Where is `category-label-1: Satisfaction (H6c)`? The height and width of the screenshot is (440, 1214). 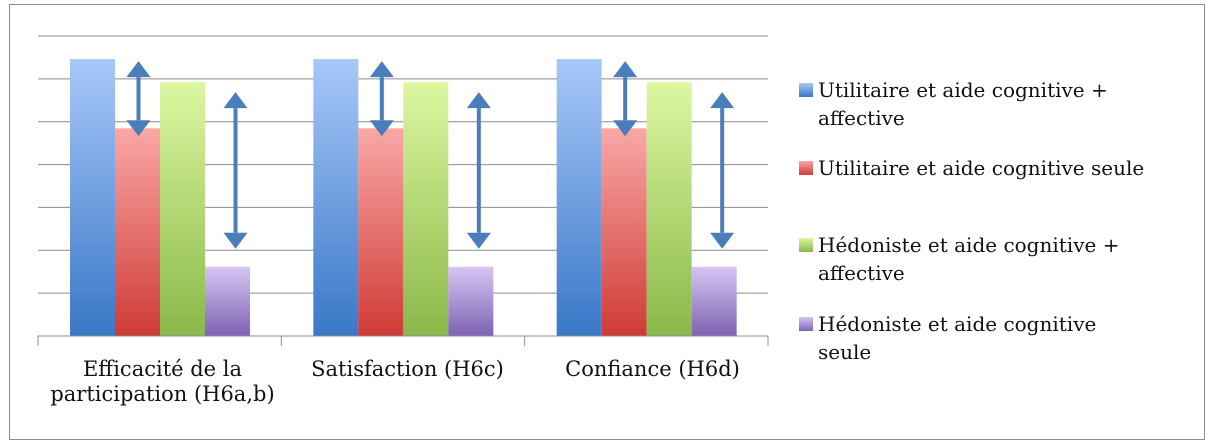
category-label-1: Satisfaction (H6c) is located at coordinates (407, 369).